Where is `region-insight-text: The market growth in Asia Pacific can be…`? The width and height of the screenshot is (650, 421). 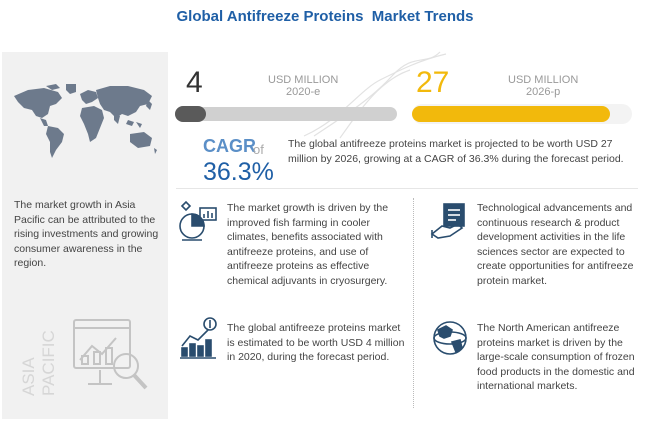 region-insight-text: The market growth in Asia Pacific can be… is located at coordinates (86, 234).